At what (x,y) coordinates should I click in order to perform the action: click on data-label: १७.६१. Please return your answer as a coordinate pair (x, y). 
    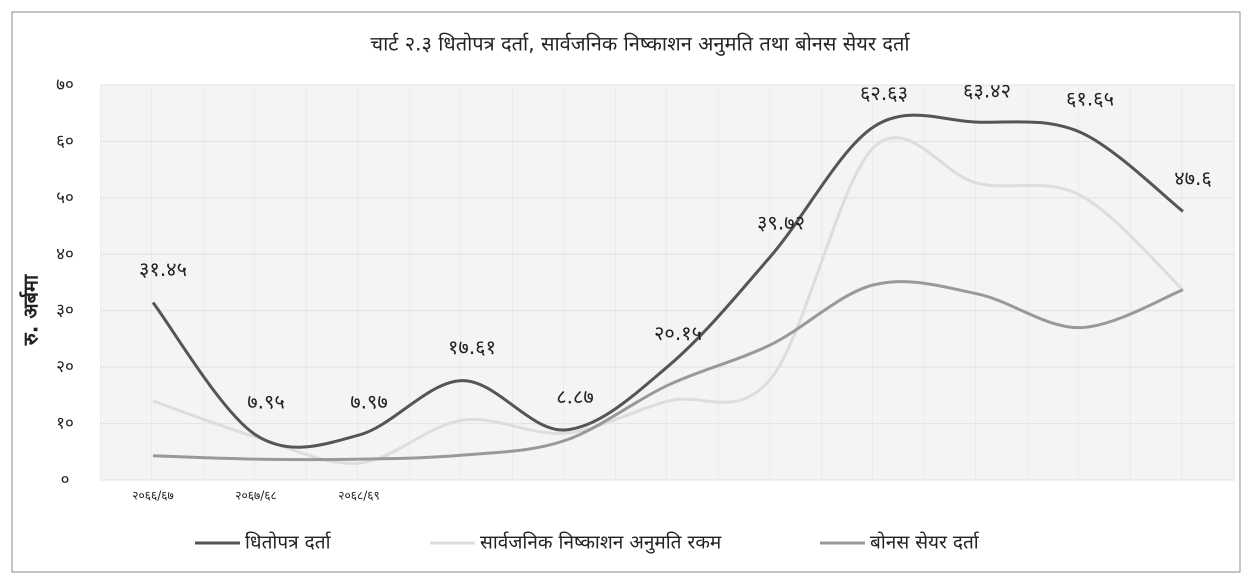
    Looking at the image, I should click on (472, 347).